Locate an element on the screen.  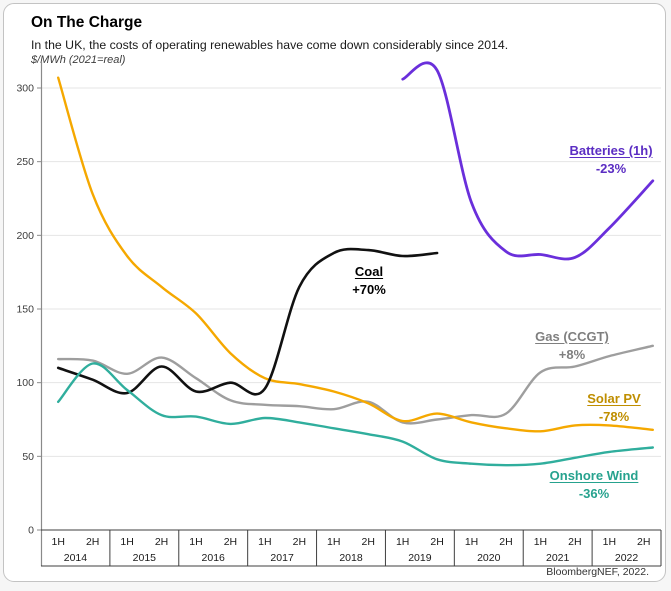
x-year-label: 2015 is located at coordinates (145, 558).